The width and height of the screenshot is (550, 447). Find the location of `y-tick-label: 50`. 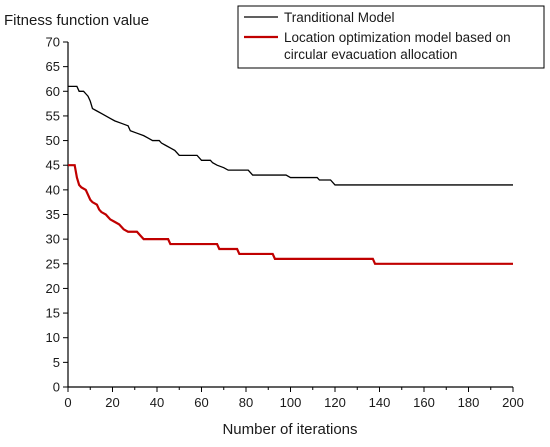

y-tick-label: 50 is located at coordinates (53, 140).